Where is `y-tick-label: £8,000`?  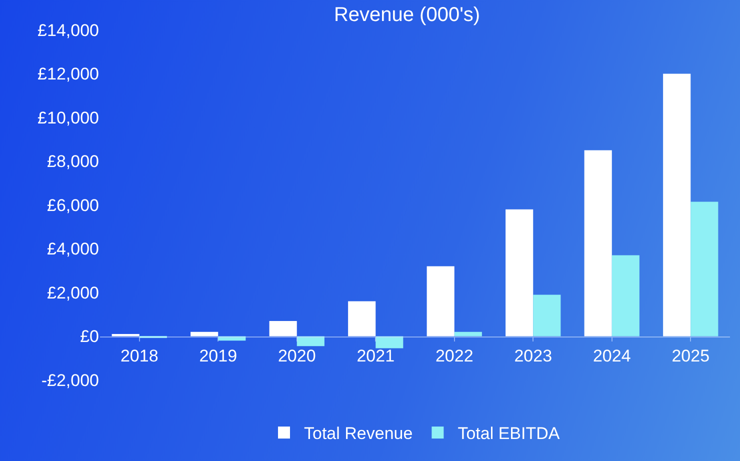
y-tick-label: £8,000 is located at coordinates (73, 162).